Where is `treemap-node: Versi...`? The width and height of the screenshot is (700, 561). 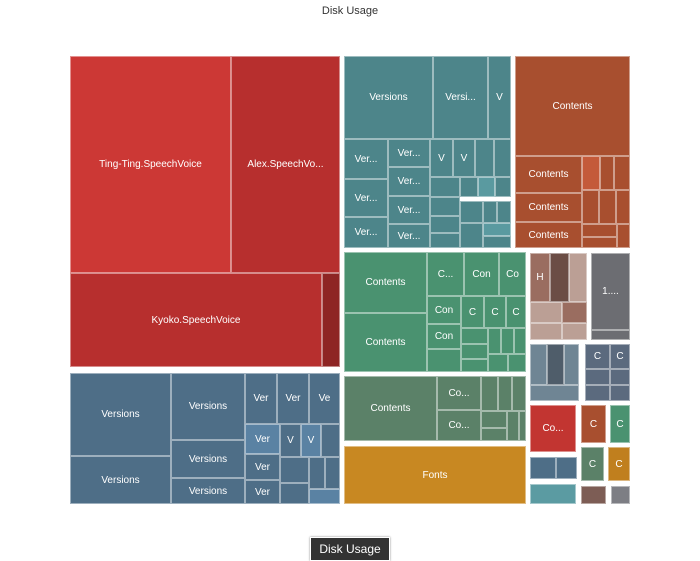
treemap-node: Versi... is located at coordinates (460, 97).